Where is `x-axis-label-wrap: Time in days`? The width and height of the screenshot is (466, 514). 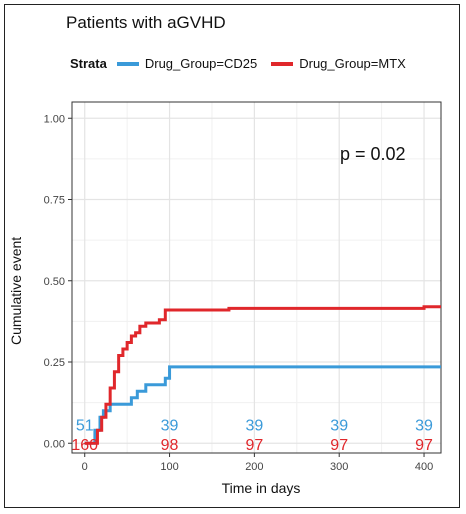 x-axis-label-wrap: Time in days is located at coordinates (233, 488).